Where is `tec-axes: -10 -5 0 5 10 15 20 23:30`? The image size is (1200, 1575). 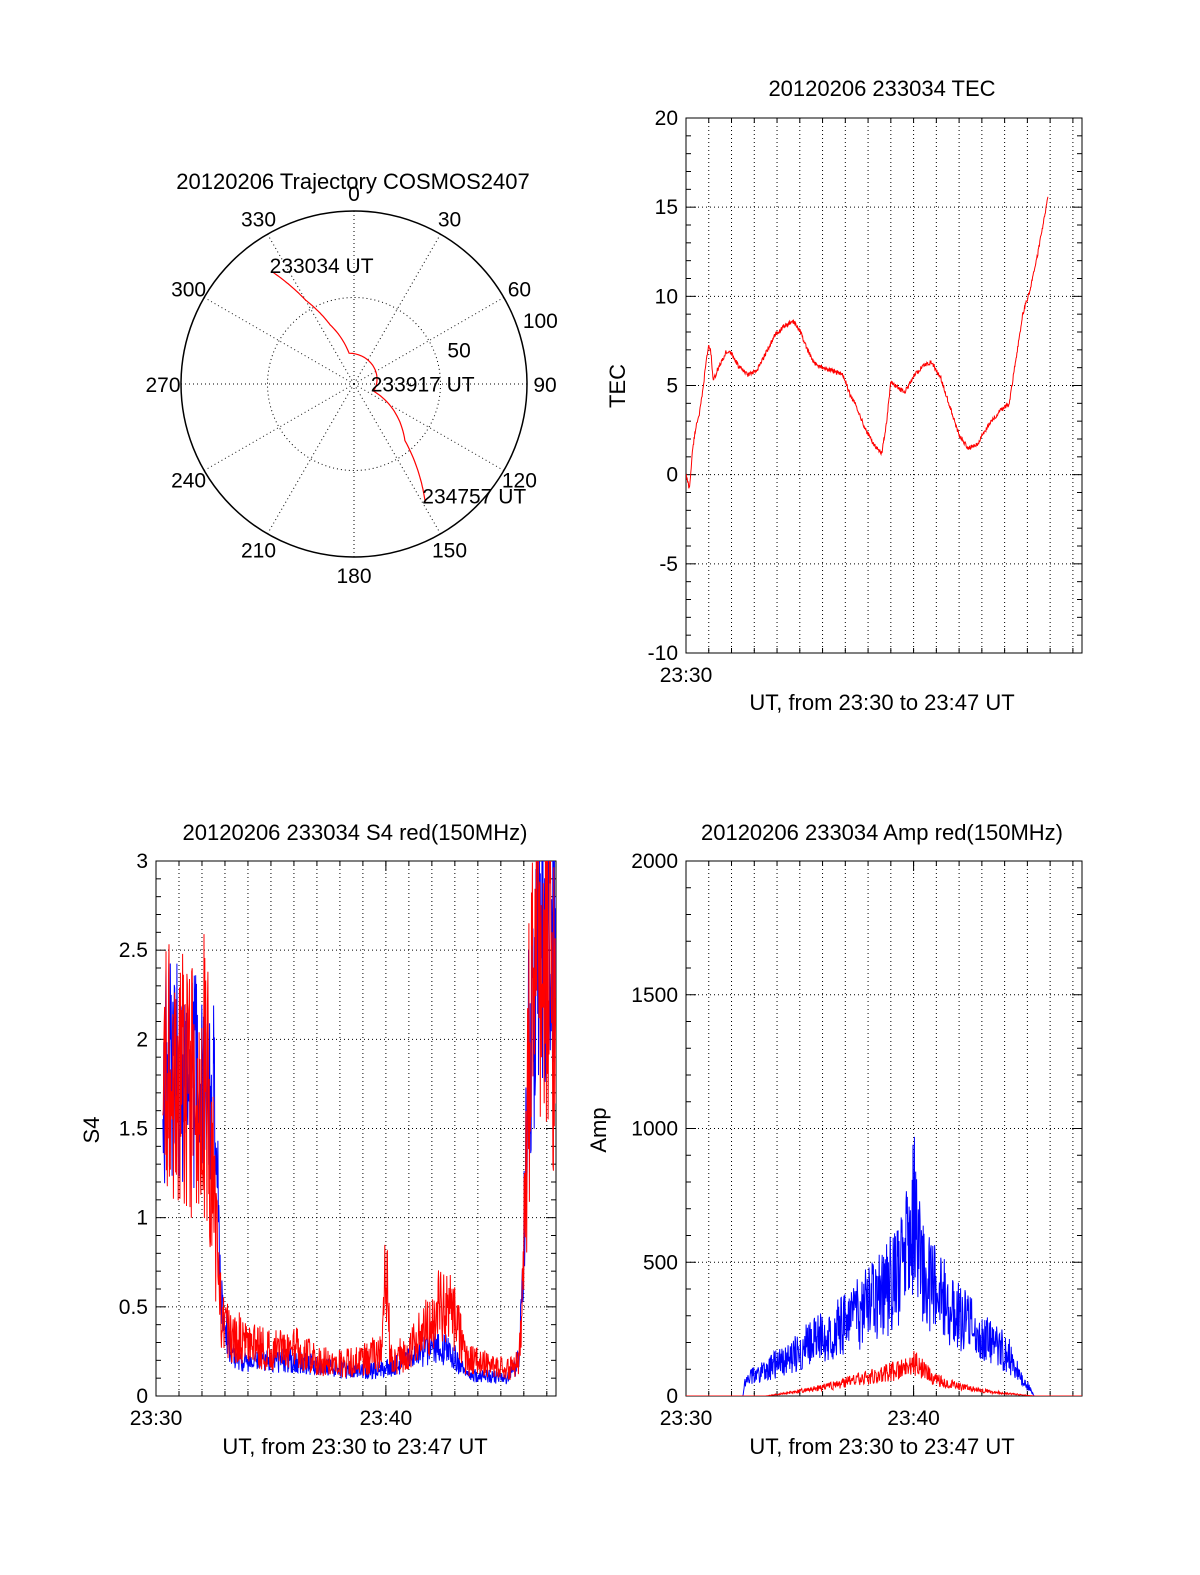
tec-axes: -10 -5 0 5 10 15 20 23:30 is located at coordinates (865, 397).